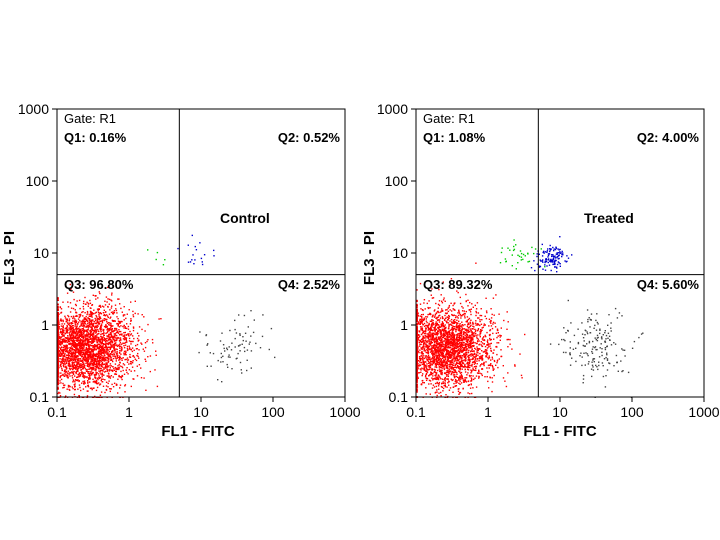  I want to click on control-x-tick-label: 10, so click(201, 412).